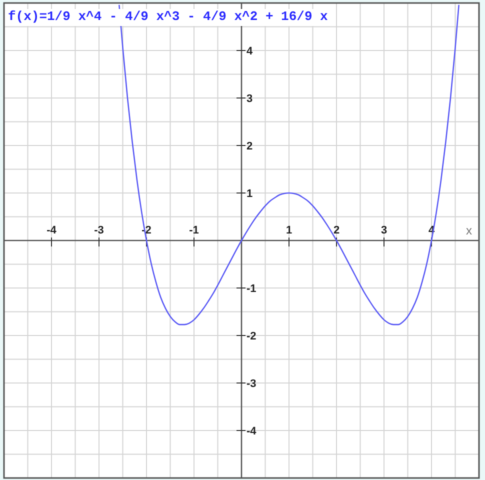 The width and height of the screenshot is (485, 480). Describe the element at coordinates (250, 52) in the screenshot. I see `y-tick-label: 4` at that location.